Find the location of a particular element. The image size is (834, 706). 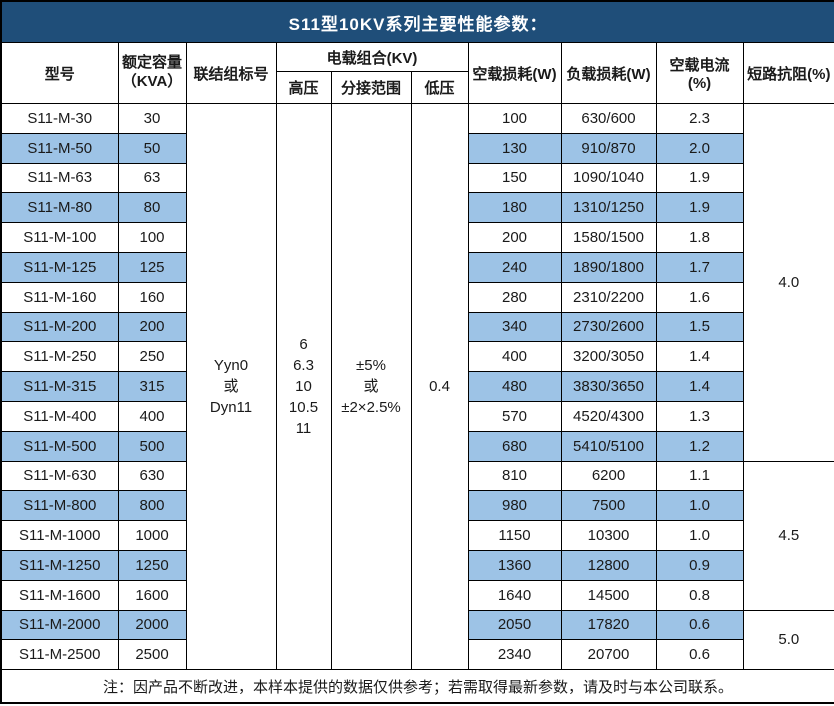

connection-group-cell: Yyn0 或 Dyn11 is located at coordinates (231, 386).